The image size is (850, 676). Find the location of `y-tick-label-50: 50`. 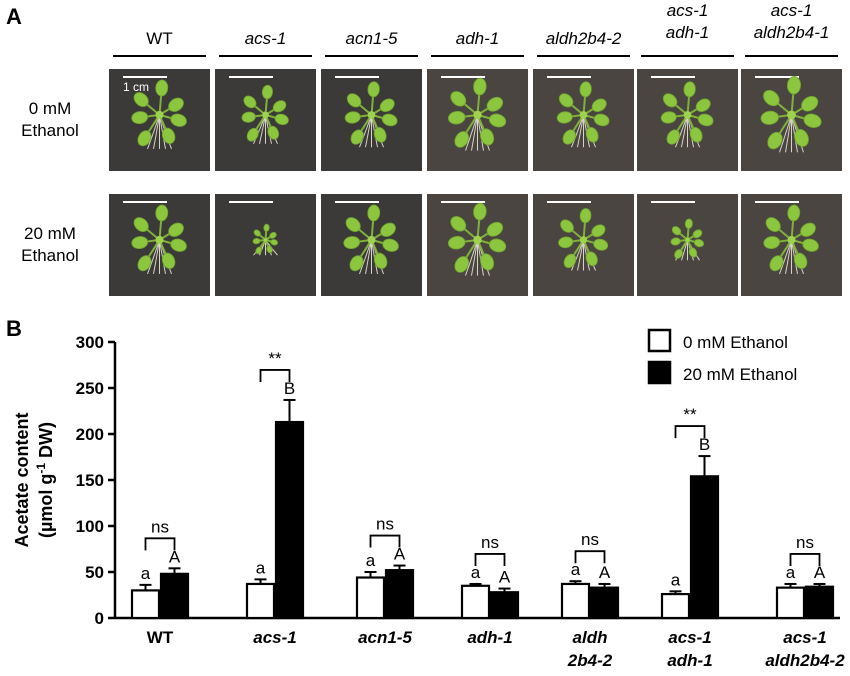

y-tick-label-50: 50 is located at coordinates (94, 572).